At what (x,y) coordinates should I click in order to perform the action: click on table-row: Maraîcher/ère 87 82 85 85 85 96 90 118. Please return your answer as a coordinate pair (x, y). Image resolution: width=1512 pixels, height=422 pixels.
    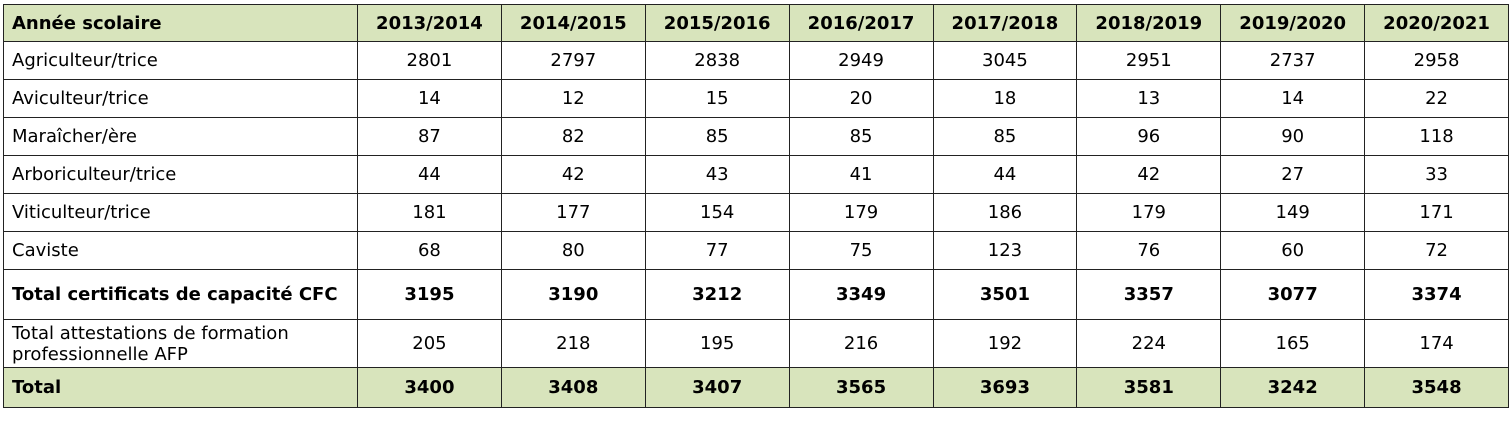
    Looking at the image, I should click on (756, 136).